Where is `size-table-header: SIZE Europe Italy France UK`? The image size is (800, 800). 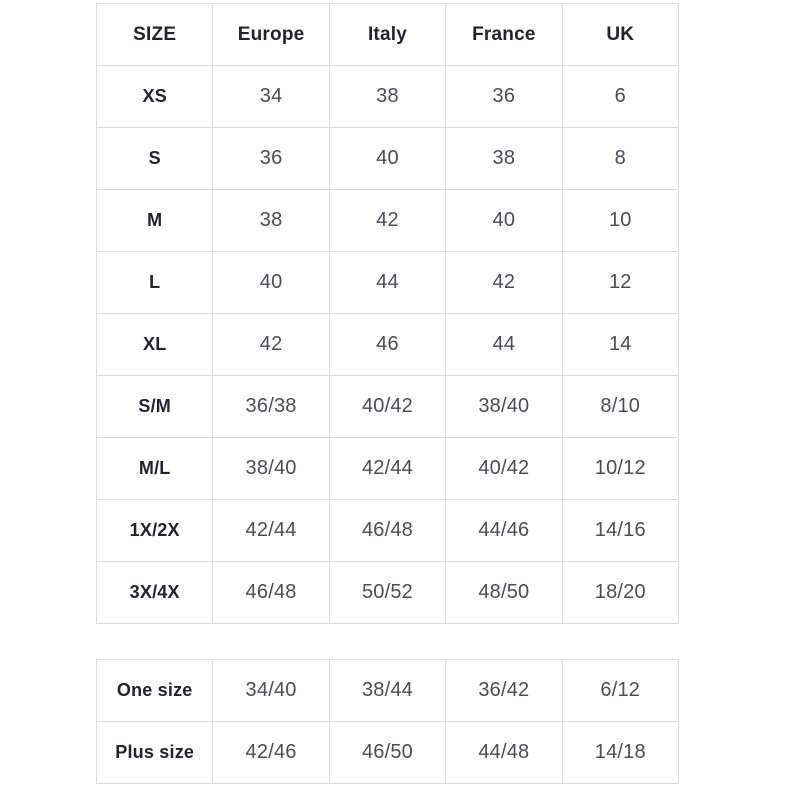 size-table-header: SIZE Europe Italy France UK is located at coordinates (387, 34).